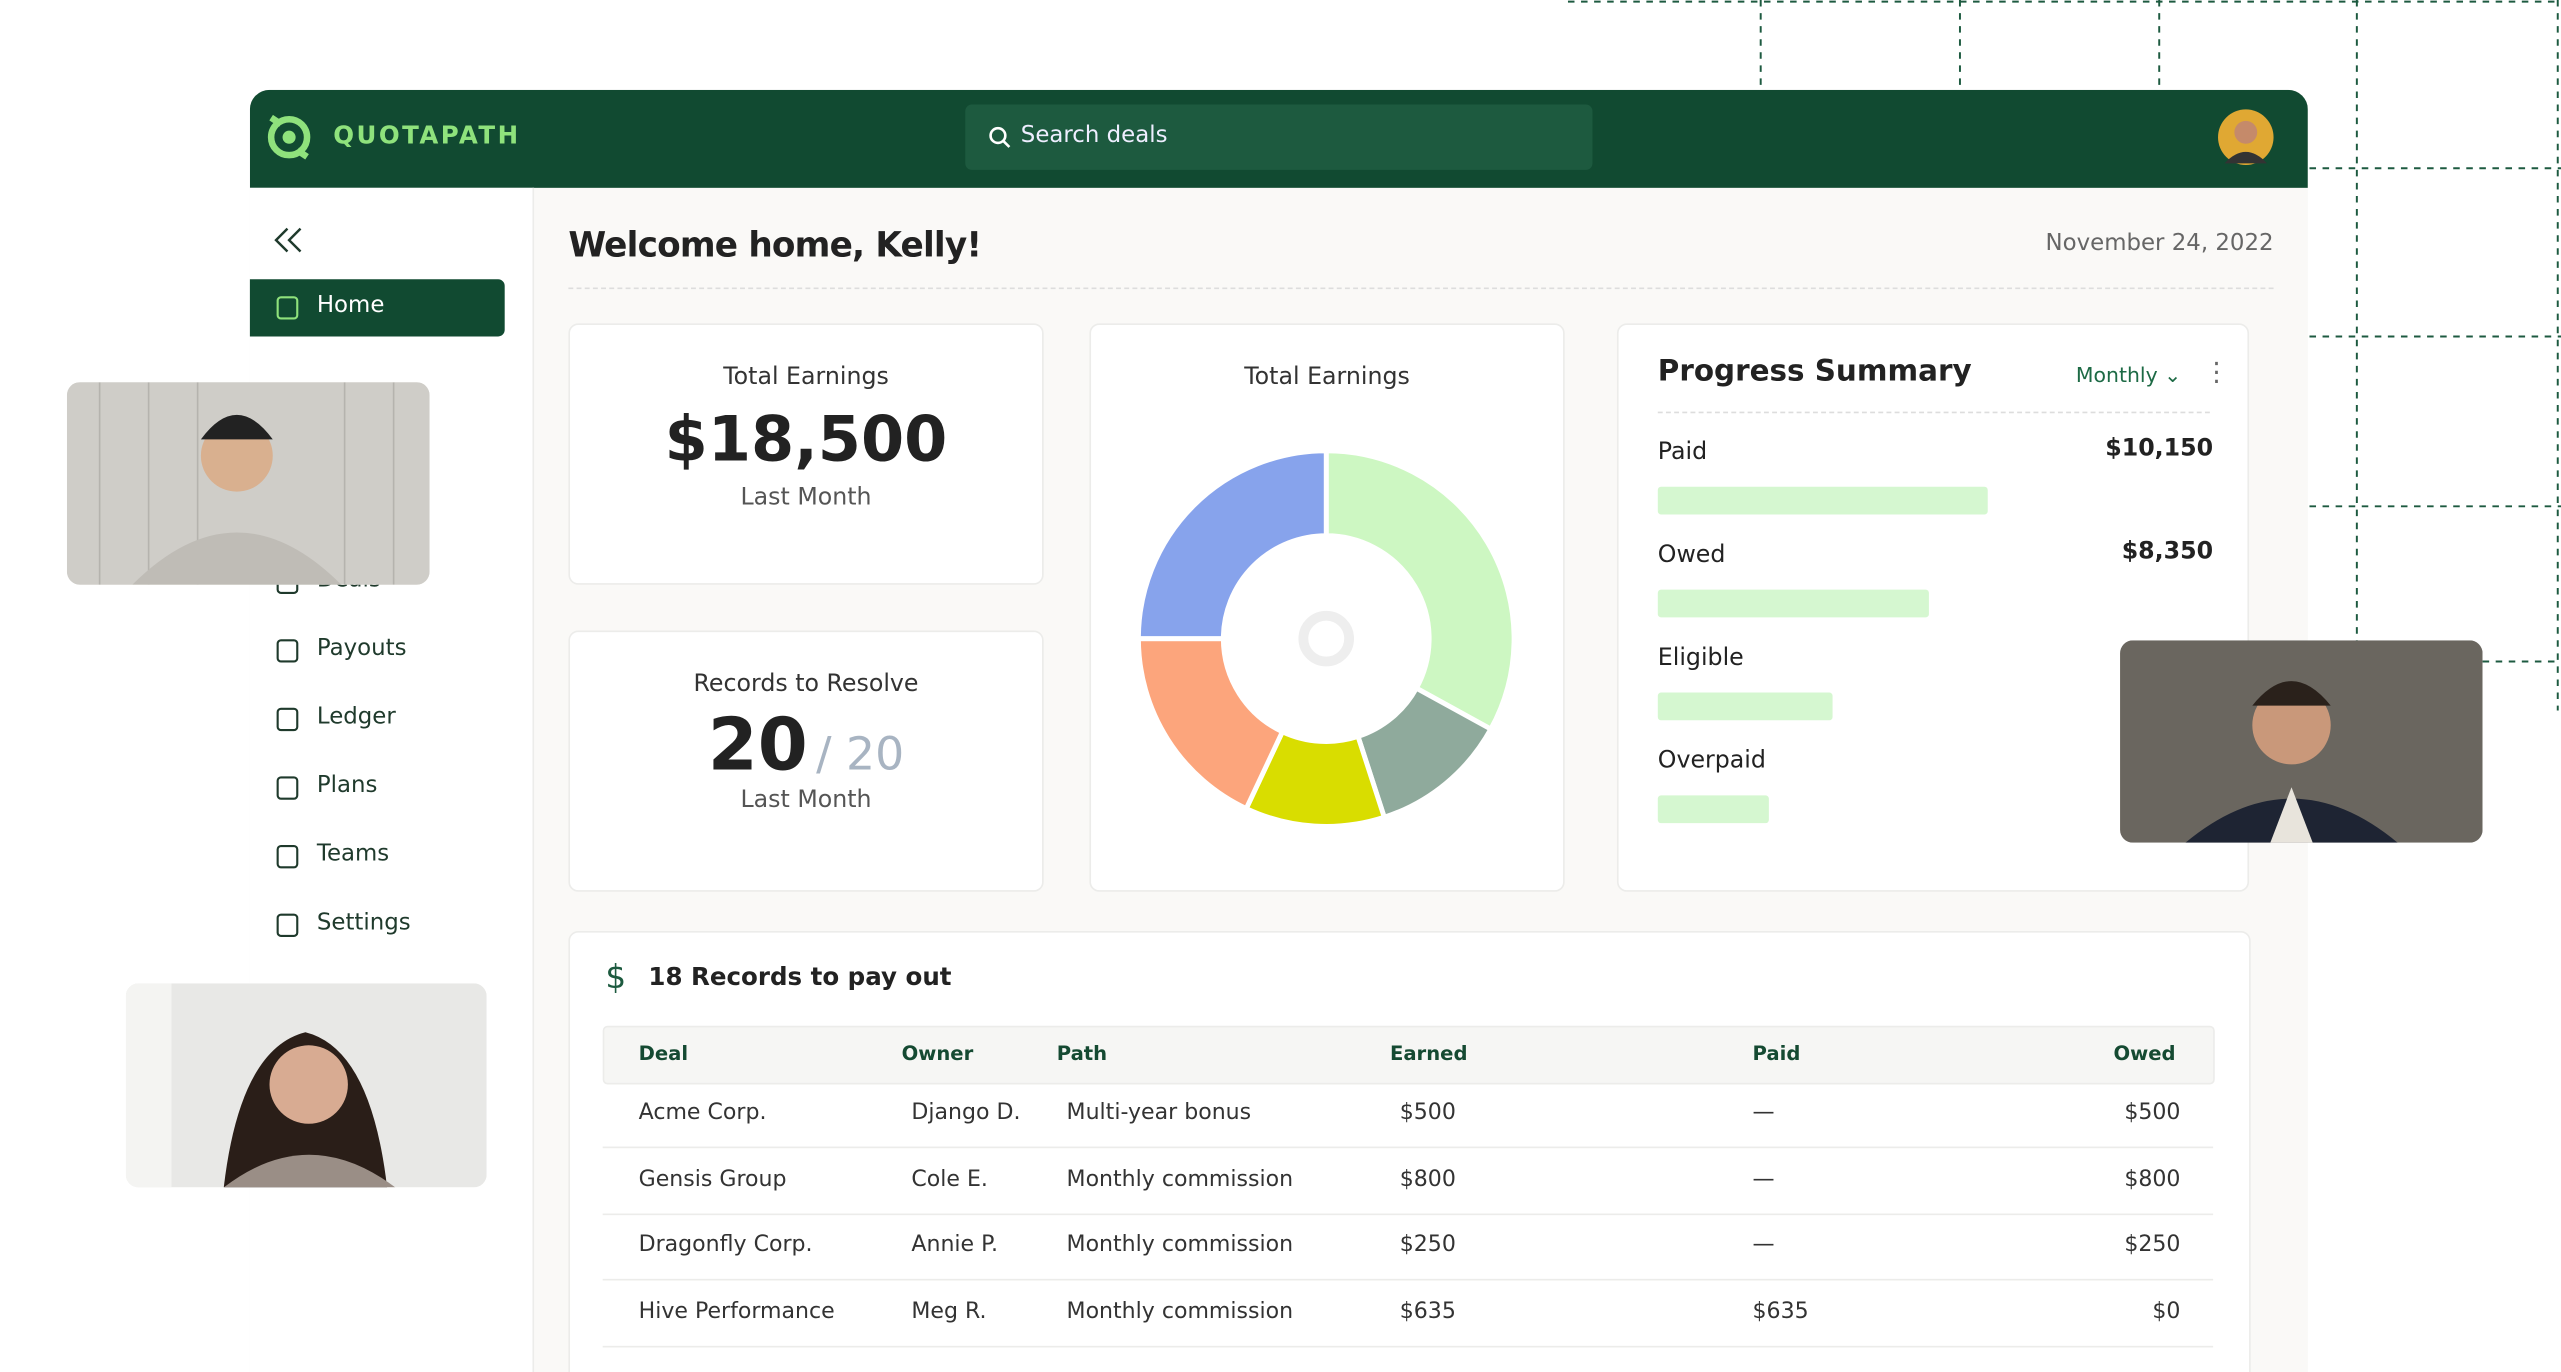 This screenshot has width=2561, height=1372. Describe the element at coordinates (361, 648) in the screenshot. I see `nav-item: Payouts` at that location.